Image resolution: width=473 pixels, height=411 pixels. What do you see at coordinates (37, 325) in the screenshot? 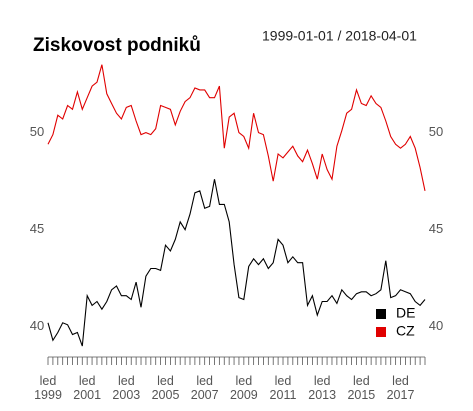
I see `y-tick-label: 40` at bounding box center [37, 325].